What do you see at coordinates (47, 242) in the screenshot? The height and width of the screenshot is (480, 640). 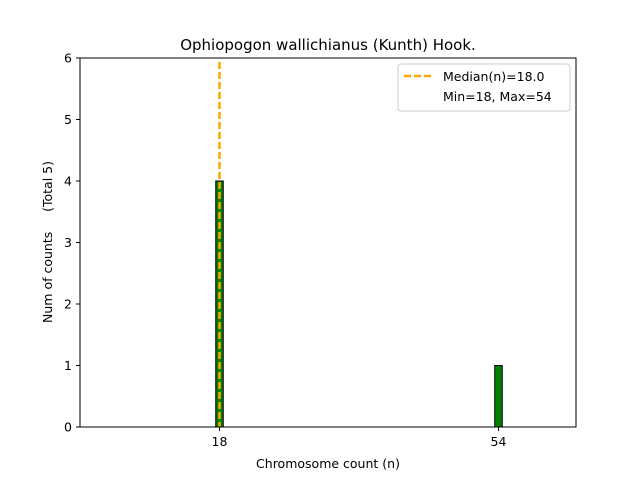 I see `y-axis-label: Num of counts (Total 5)` at bounding box center [47, 242].